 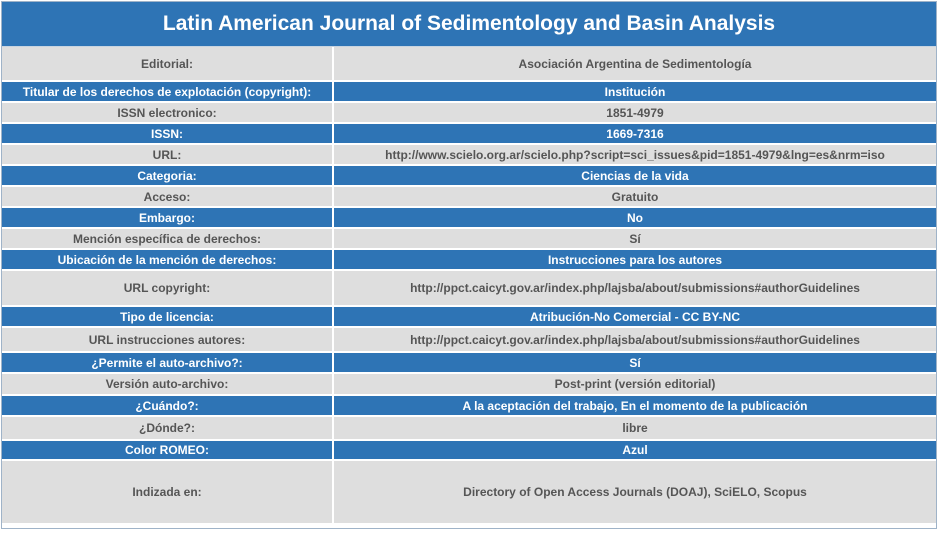 I want to click on row-value: Gratuito, so click(x=634, y=197).